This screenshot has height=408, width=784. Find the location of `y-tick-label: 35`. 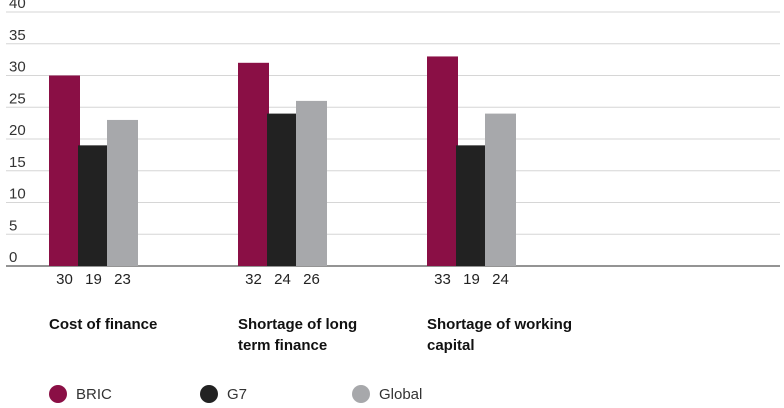

y-tick-label: 35 is located at coordinates (17, 35).